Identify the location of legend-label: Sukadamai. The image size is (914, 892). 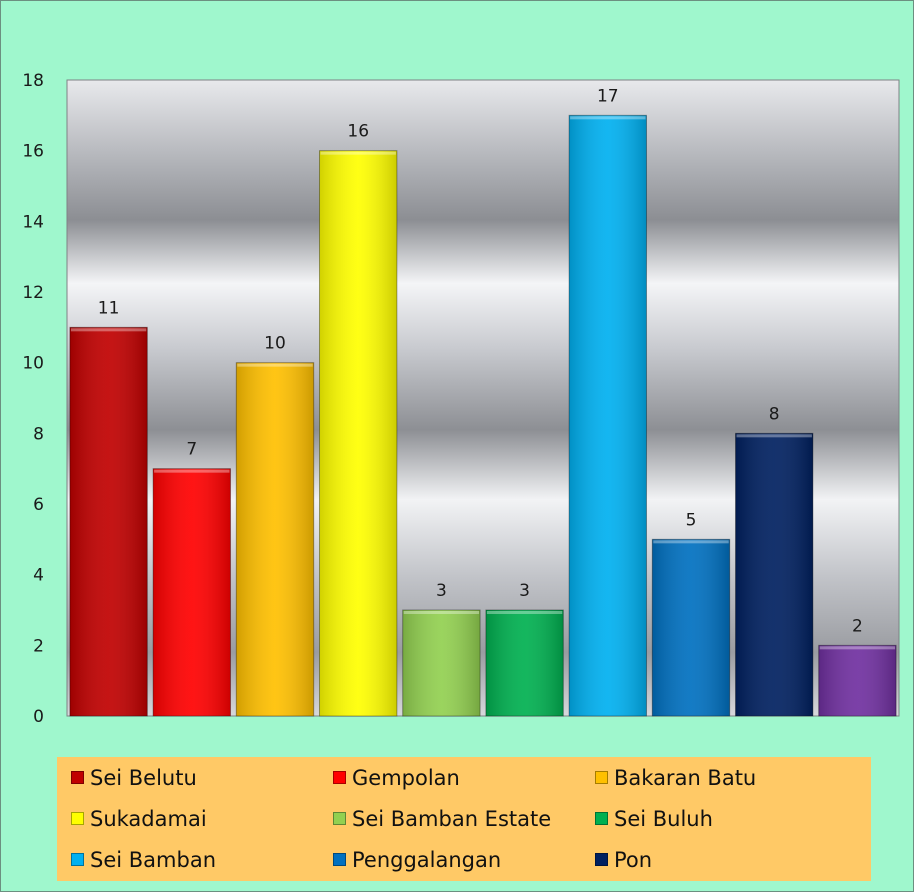
(148, 818).